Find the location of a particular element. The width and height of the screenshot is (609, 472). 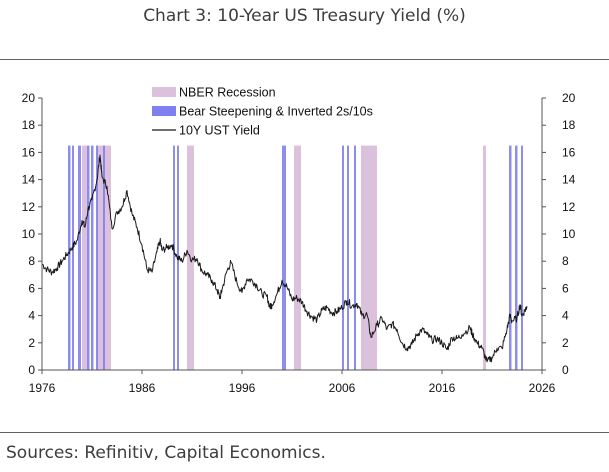

chart-title: Chart 3: 10-Year US Treasury Yield (%) is located at coordinates (304, 16).